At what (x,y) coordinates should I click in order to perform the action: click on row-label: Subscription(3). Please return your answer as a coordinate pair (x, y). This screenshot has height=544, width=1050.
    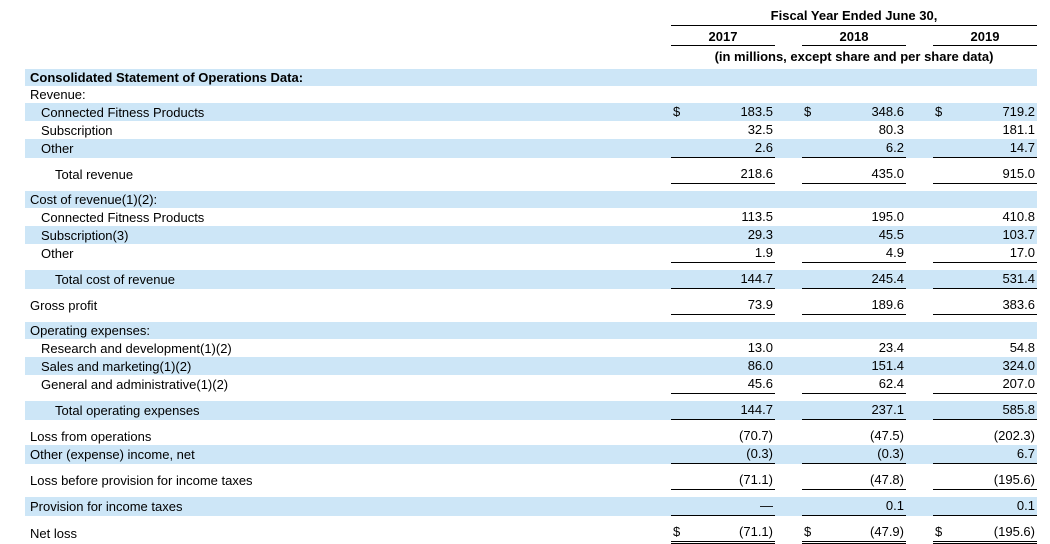
    Looking at the image, I should click on (85, 235).